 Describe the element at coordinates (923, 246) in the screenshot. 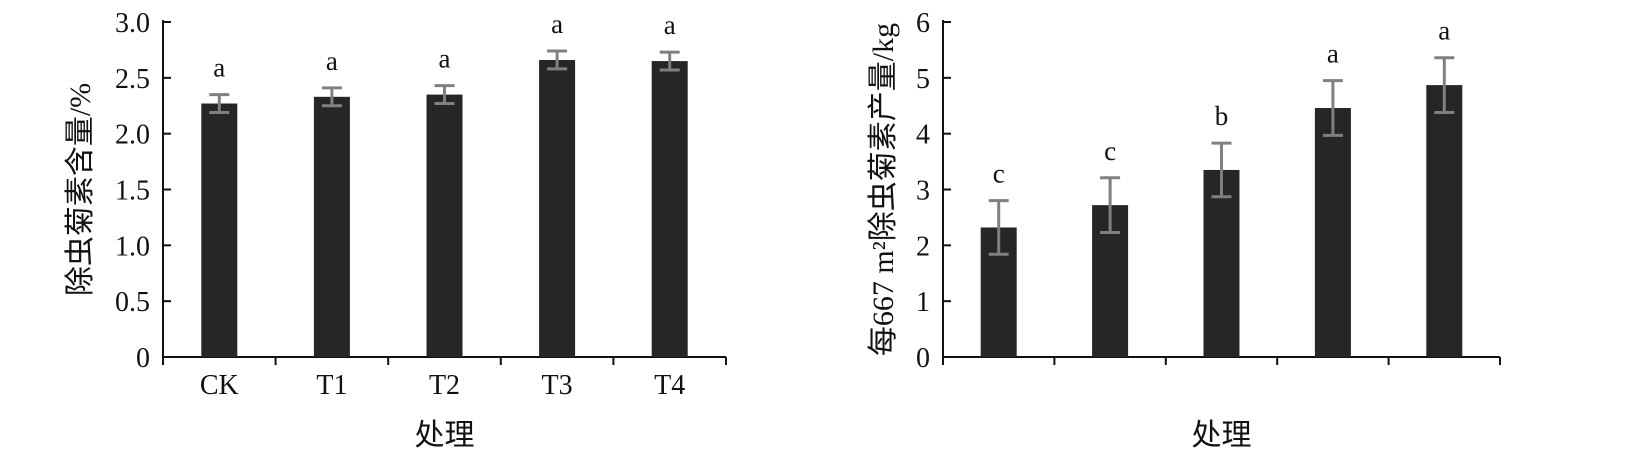

I see `y-tick-label: 2` at that location.